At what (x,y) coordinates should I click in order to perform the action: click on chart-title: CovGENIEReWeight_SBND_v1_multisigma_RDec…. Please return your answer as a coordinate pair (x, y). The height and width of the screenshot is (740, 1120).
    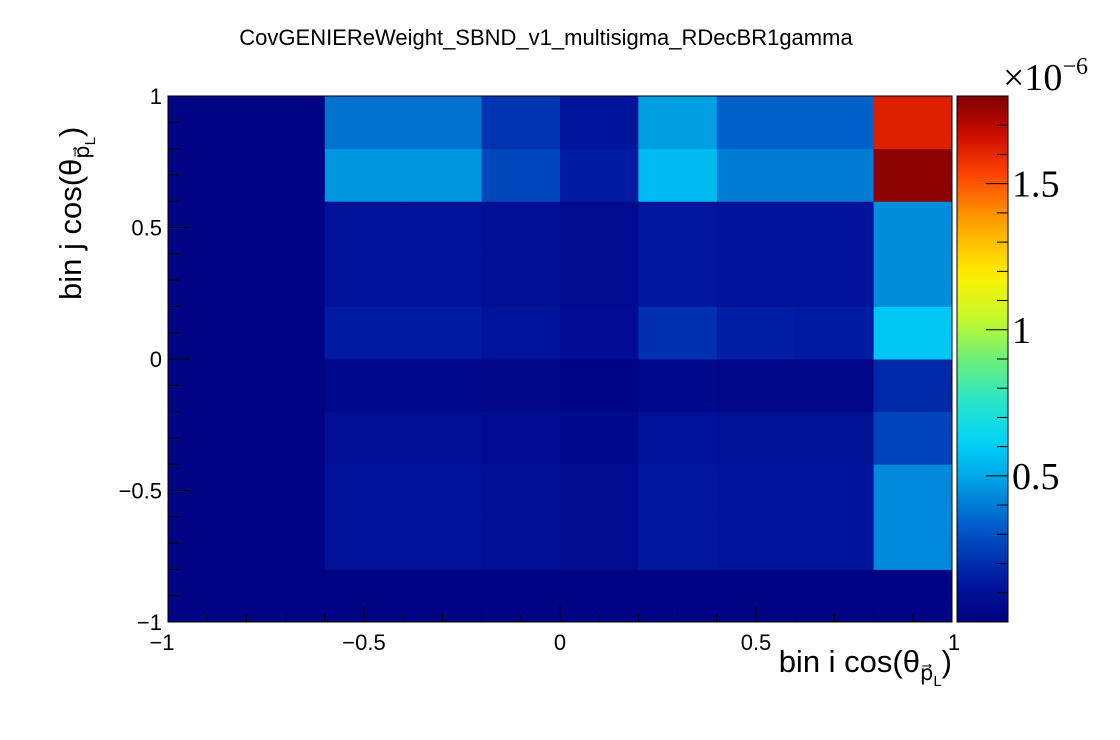
    Looking at the image, I should click on (546, 37).